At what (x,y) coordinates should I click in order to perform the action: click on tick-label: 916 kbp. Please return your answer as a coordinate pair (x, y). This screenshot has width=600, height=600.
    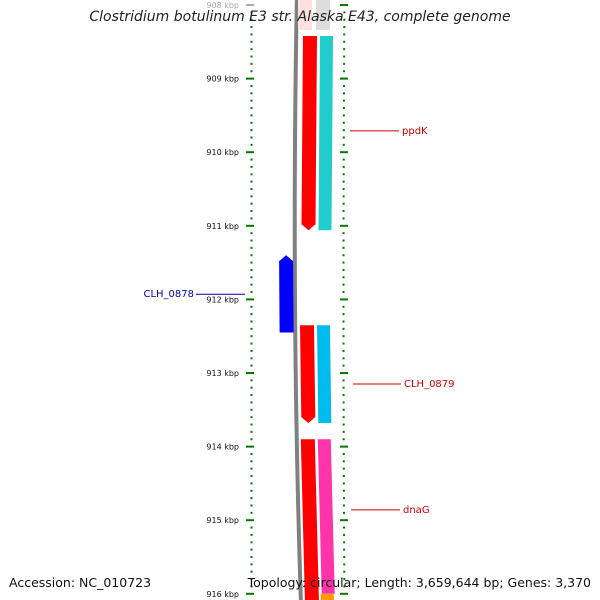
    Looking at the image, I should click on (222, 594).